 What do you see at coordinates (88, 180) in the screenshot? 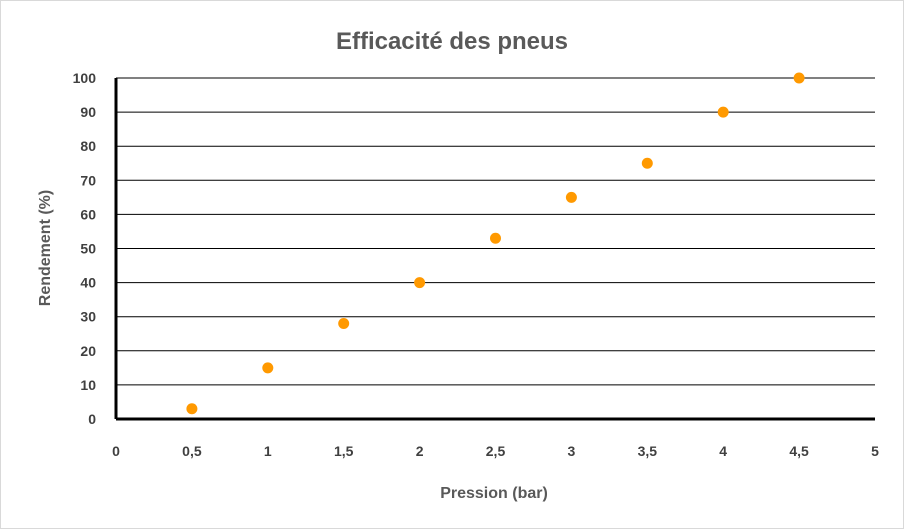
I see `y-tick-label: 70` at bounding box center [88, 180].